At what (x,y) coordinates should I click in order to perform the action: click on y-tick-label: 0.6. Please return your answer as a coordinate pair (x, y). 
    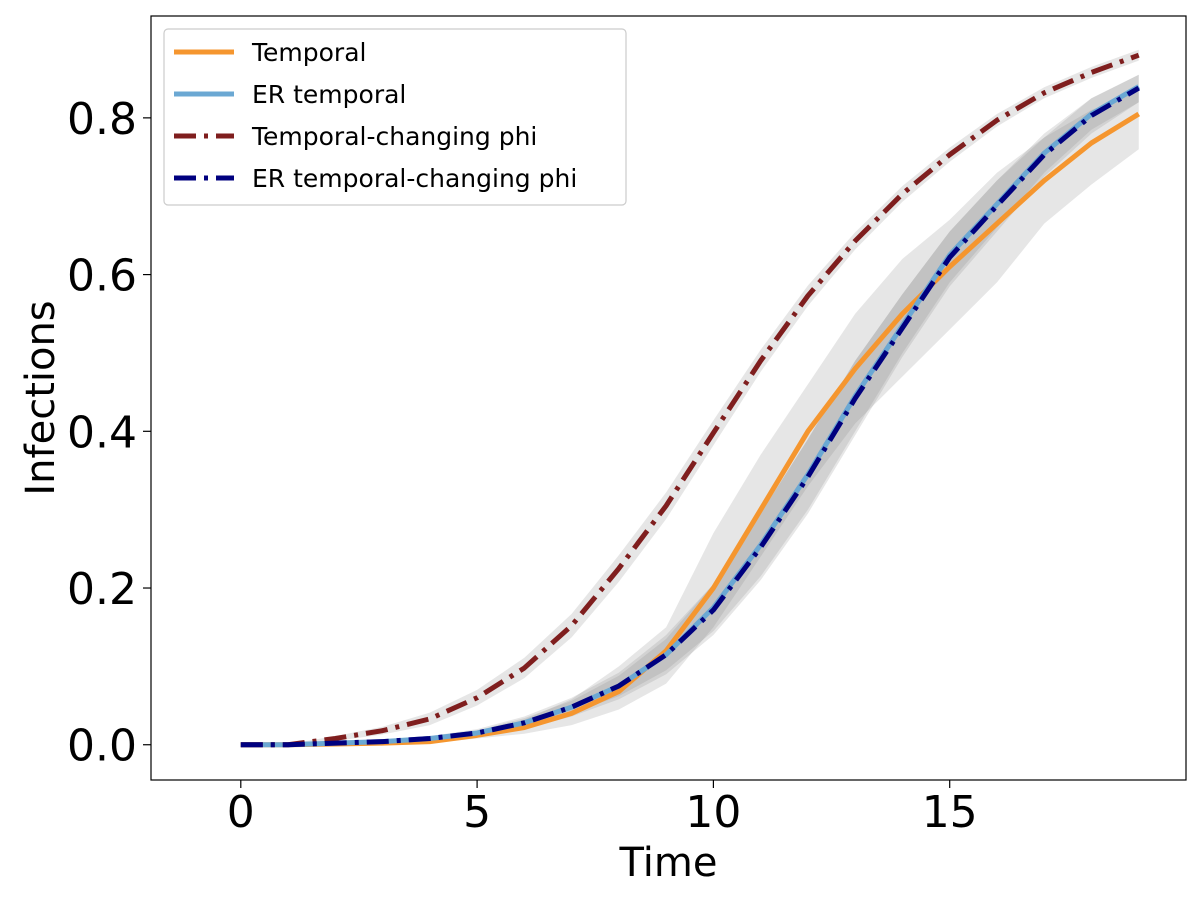
    Looking at the image, I should click on (102, 276).